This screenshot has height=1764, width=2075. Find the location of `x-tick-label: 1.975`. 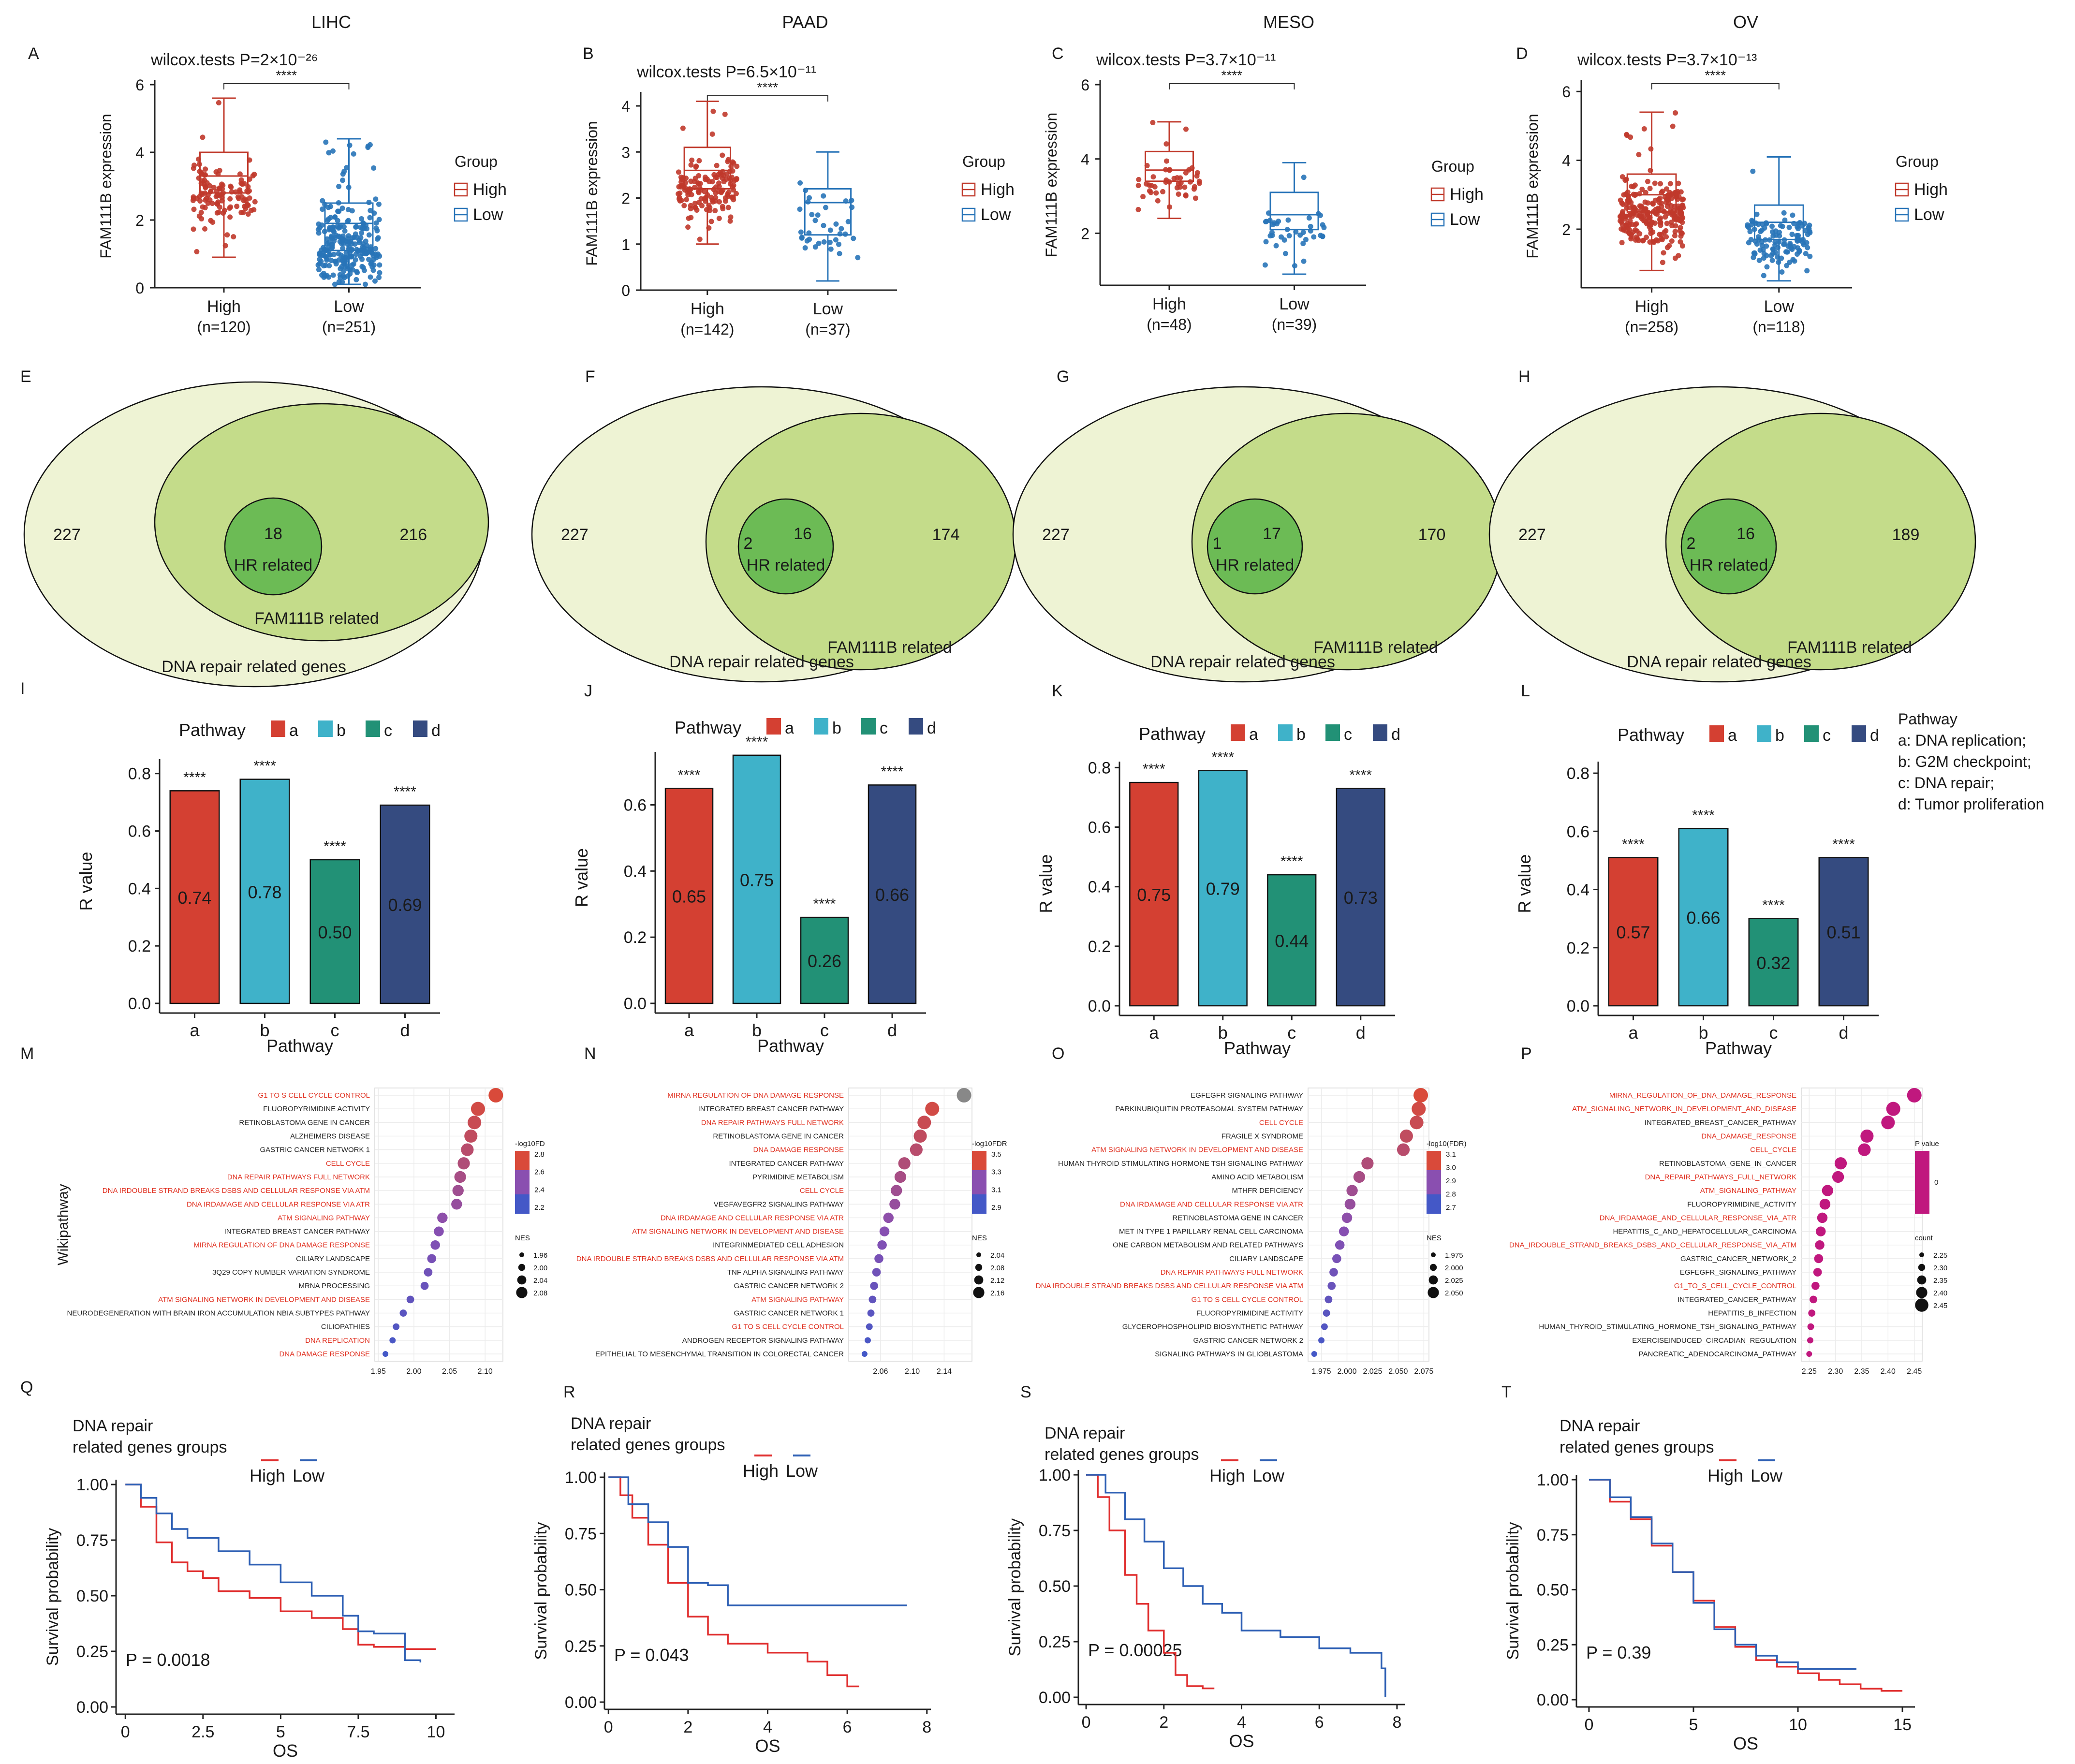

x-tick-label: 1.975 is located at coordinates (1321, 1371).